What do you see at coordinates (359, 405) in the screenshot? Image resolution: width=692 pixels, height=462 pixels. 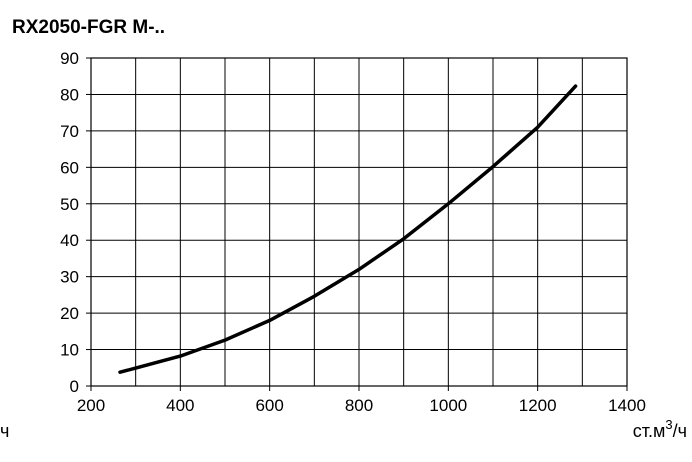 I see `x-tick-label: 800` at bounding box center [359, 405].